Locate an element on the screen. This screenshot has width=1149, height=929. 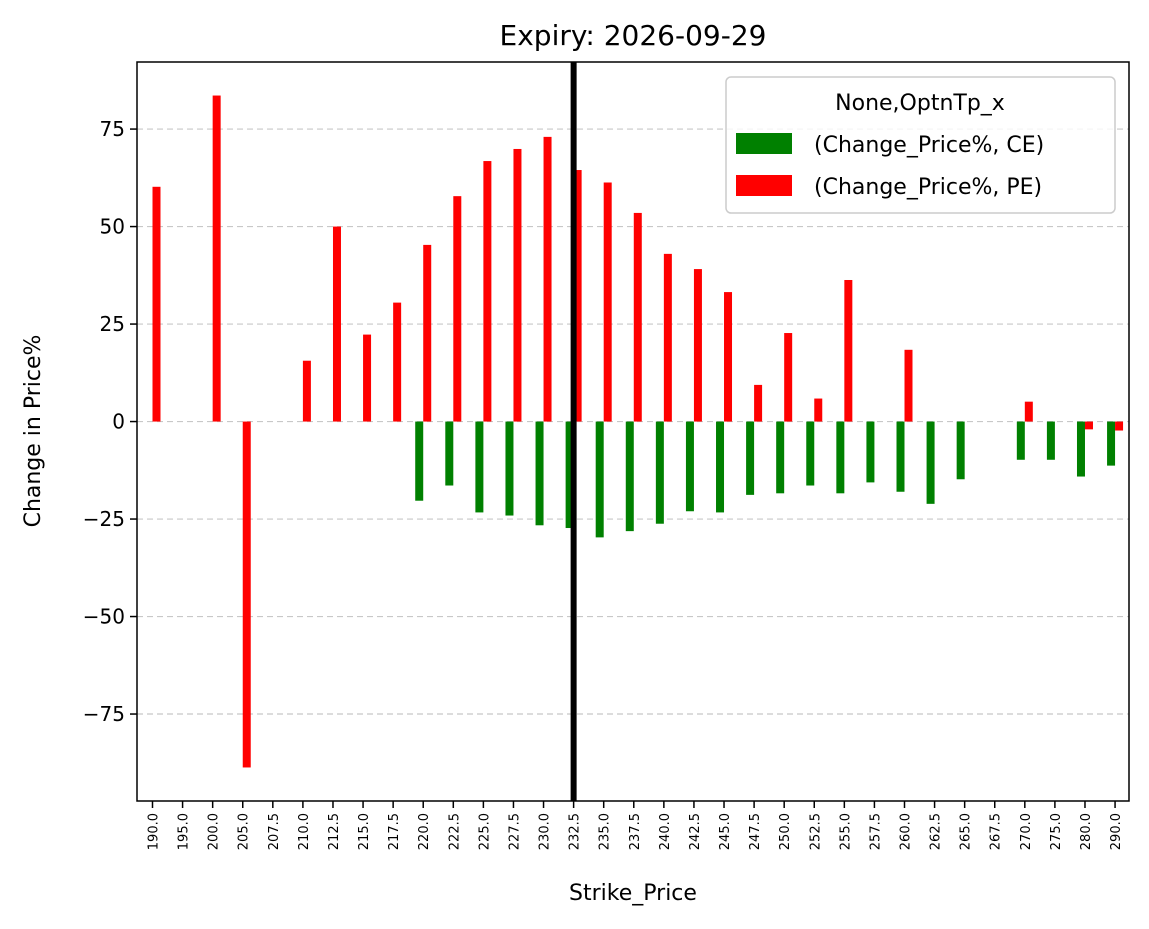
bar-ce-220.0 is located at coordinates (419, 461).